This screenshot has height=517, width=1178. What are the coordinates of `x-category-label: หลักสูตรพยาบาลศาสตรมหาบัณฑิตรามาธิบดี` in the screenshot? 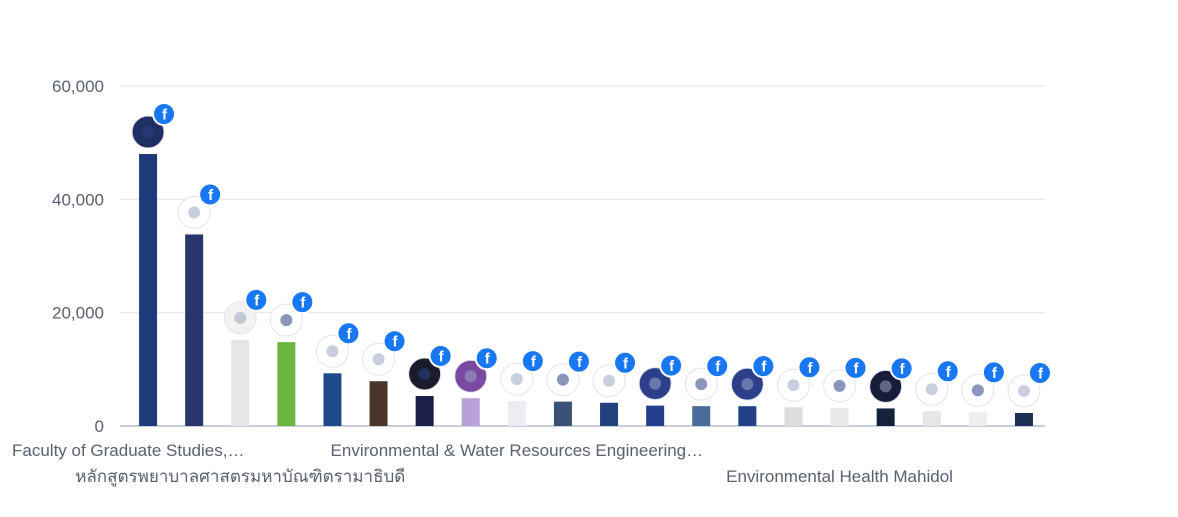 It's located at (240, 477).